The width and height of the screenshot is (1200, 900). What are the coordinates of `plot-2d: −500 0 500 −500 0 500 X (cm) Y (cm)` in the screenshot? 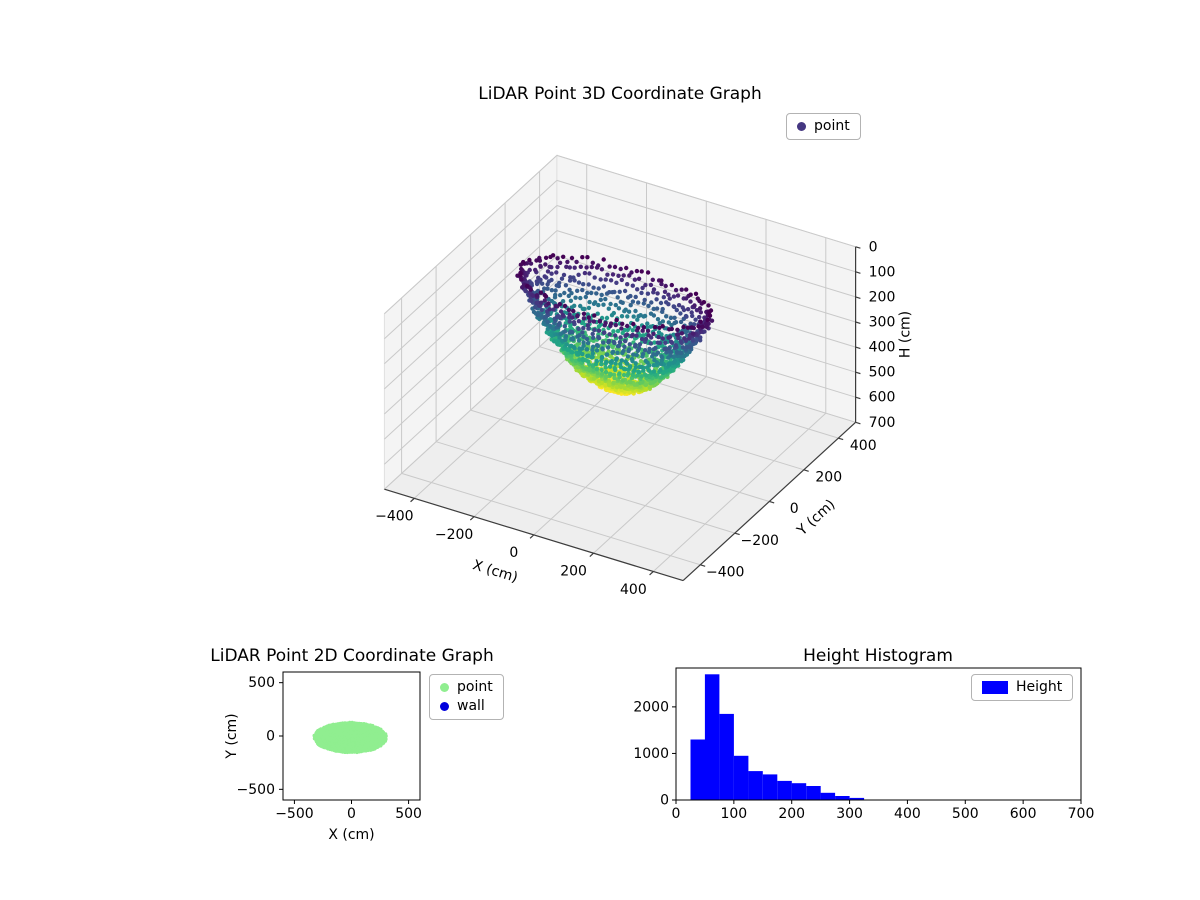 It's located at (323, 757).